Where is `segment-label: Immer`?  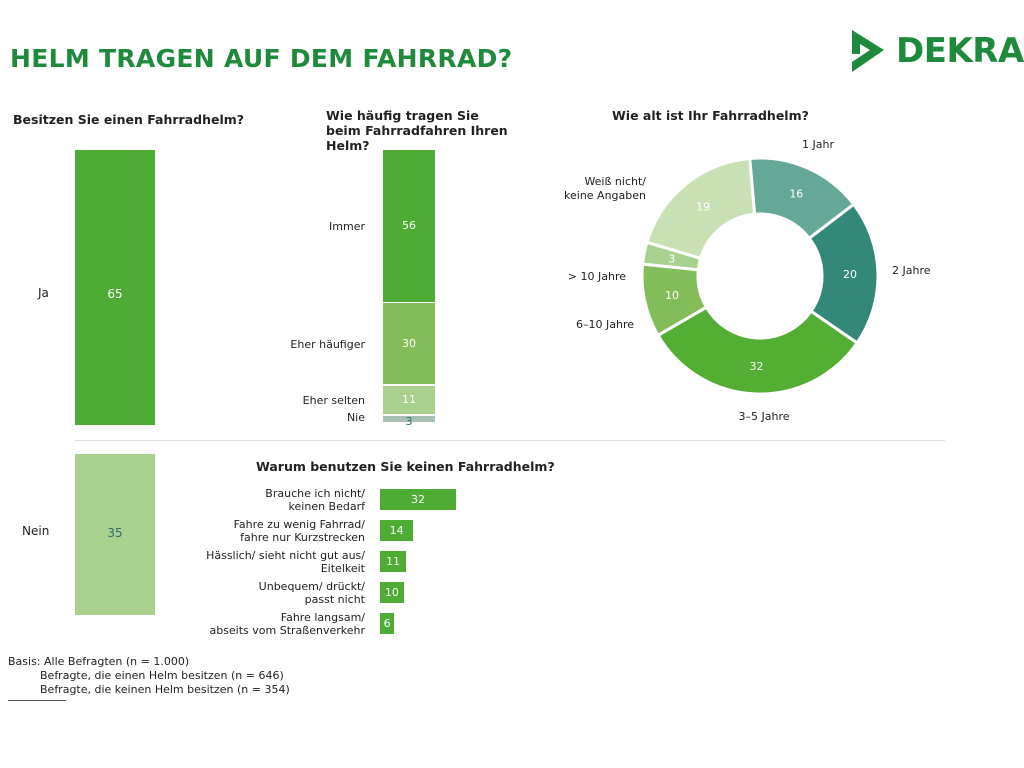
segment-label: Immer is located at coordinates (347, 226).